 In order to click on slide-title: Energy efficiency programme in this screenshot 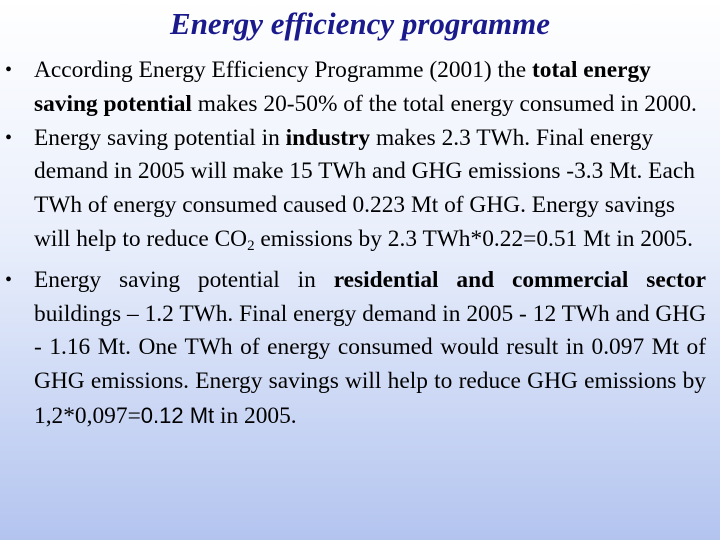, I will do `click(360, 23)`.